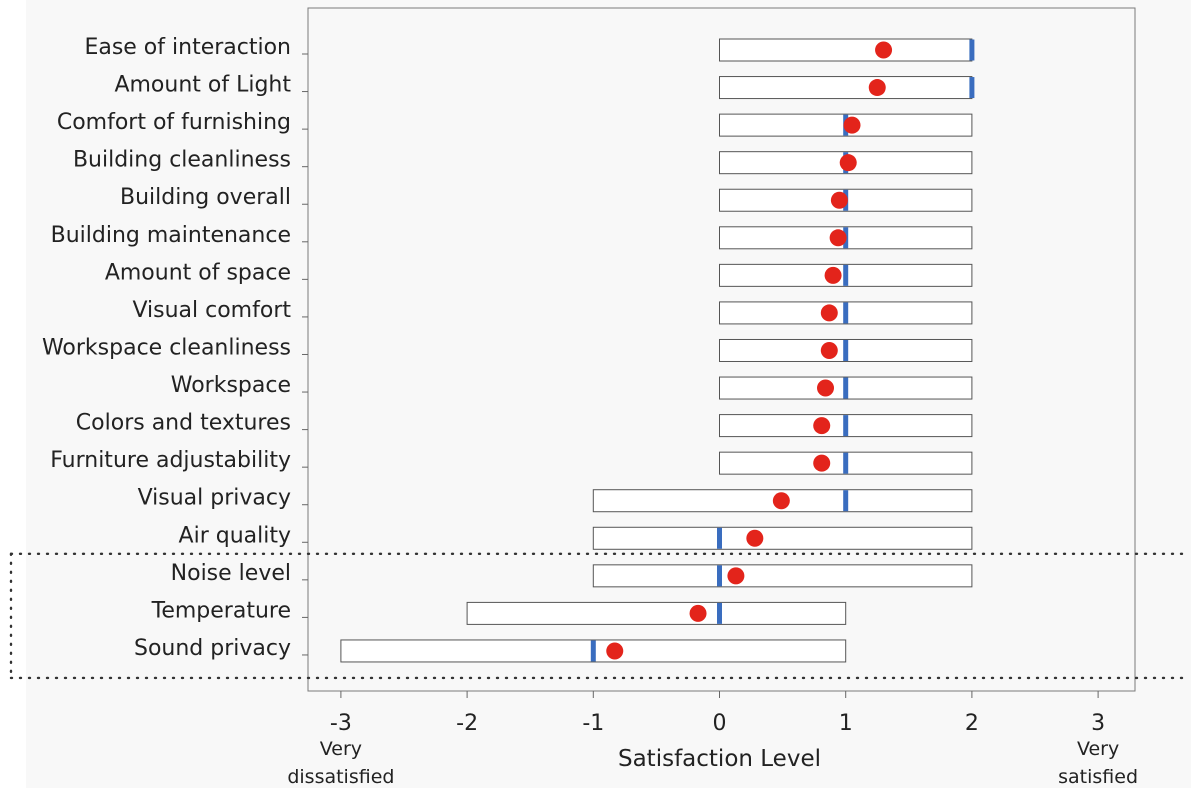  I want to click on x-tick-label: -2, so click(467, 723).